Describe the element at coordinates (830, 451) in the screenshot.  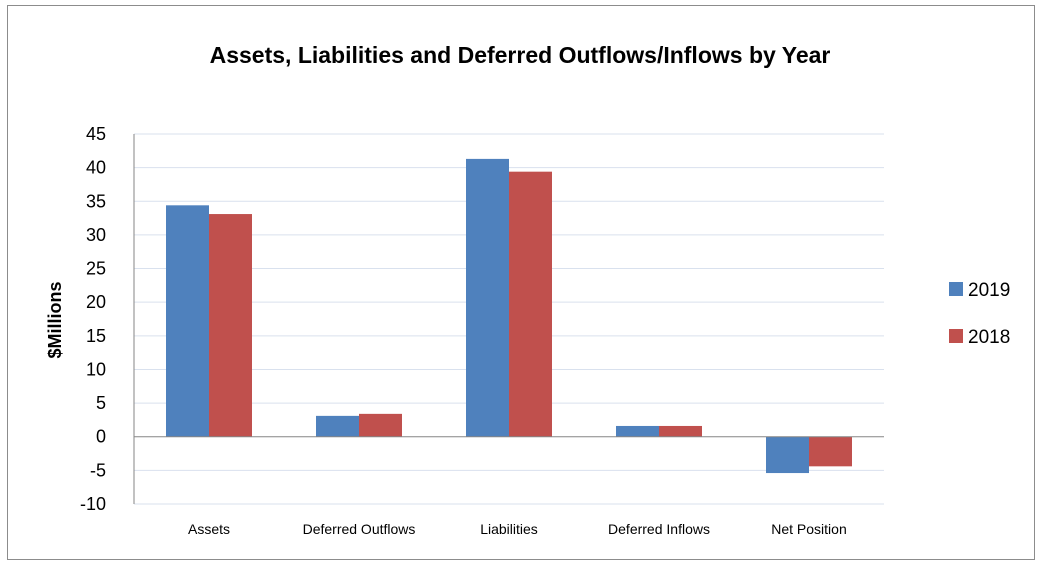
I see `bar-2018-net-position` at that location.